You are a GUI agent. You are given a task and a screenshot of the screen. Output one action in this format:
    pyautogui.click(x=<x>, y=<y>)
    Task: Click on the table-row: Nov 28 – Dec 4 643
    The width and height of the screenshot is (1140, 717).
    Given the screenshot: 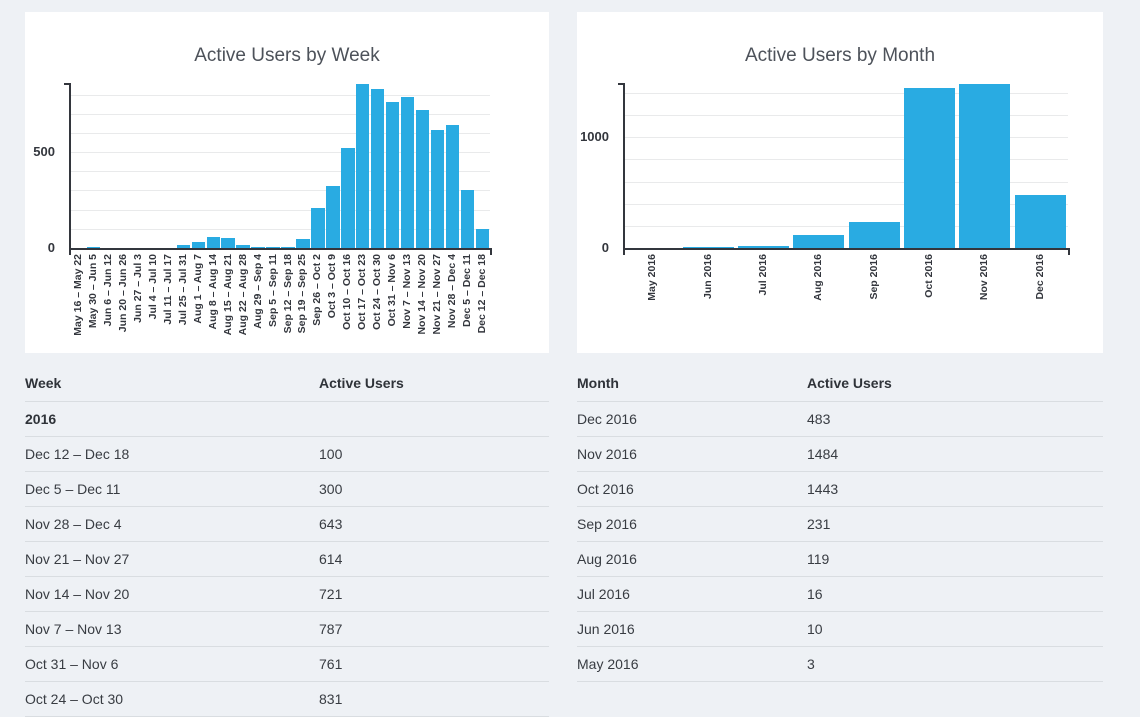 What is the action you would take?
    pyautogui.click(x=287, y=524)
    